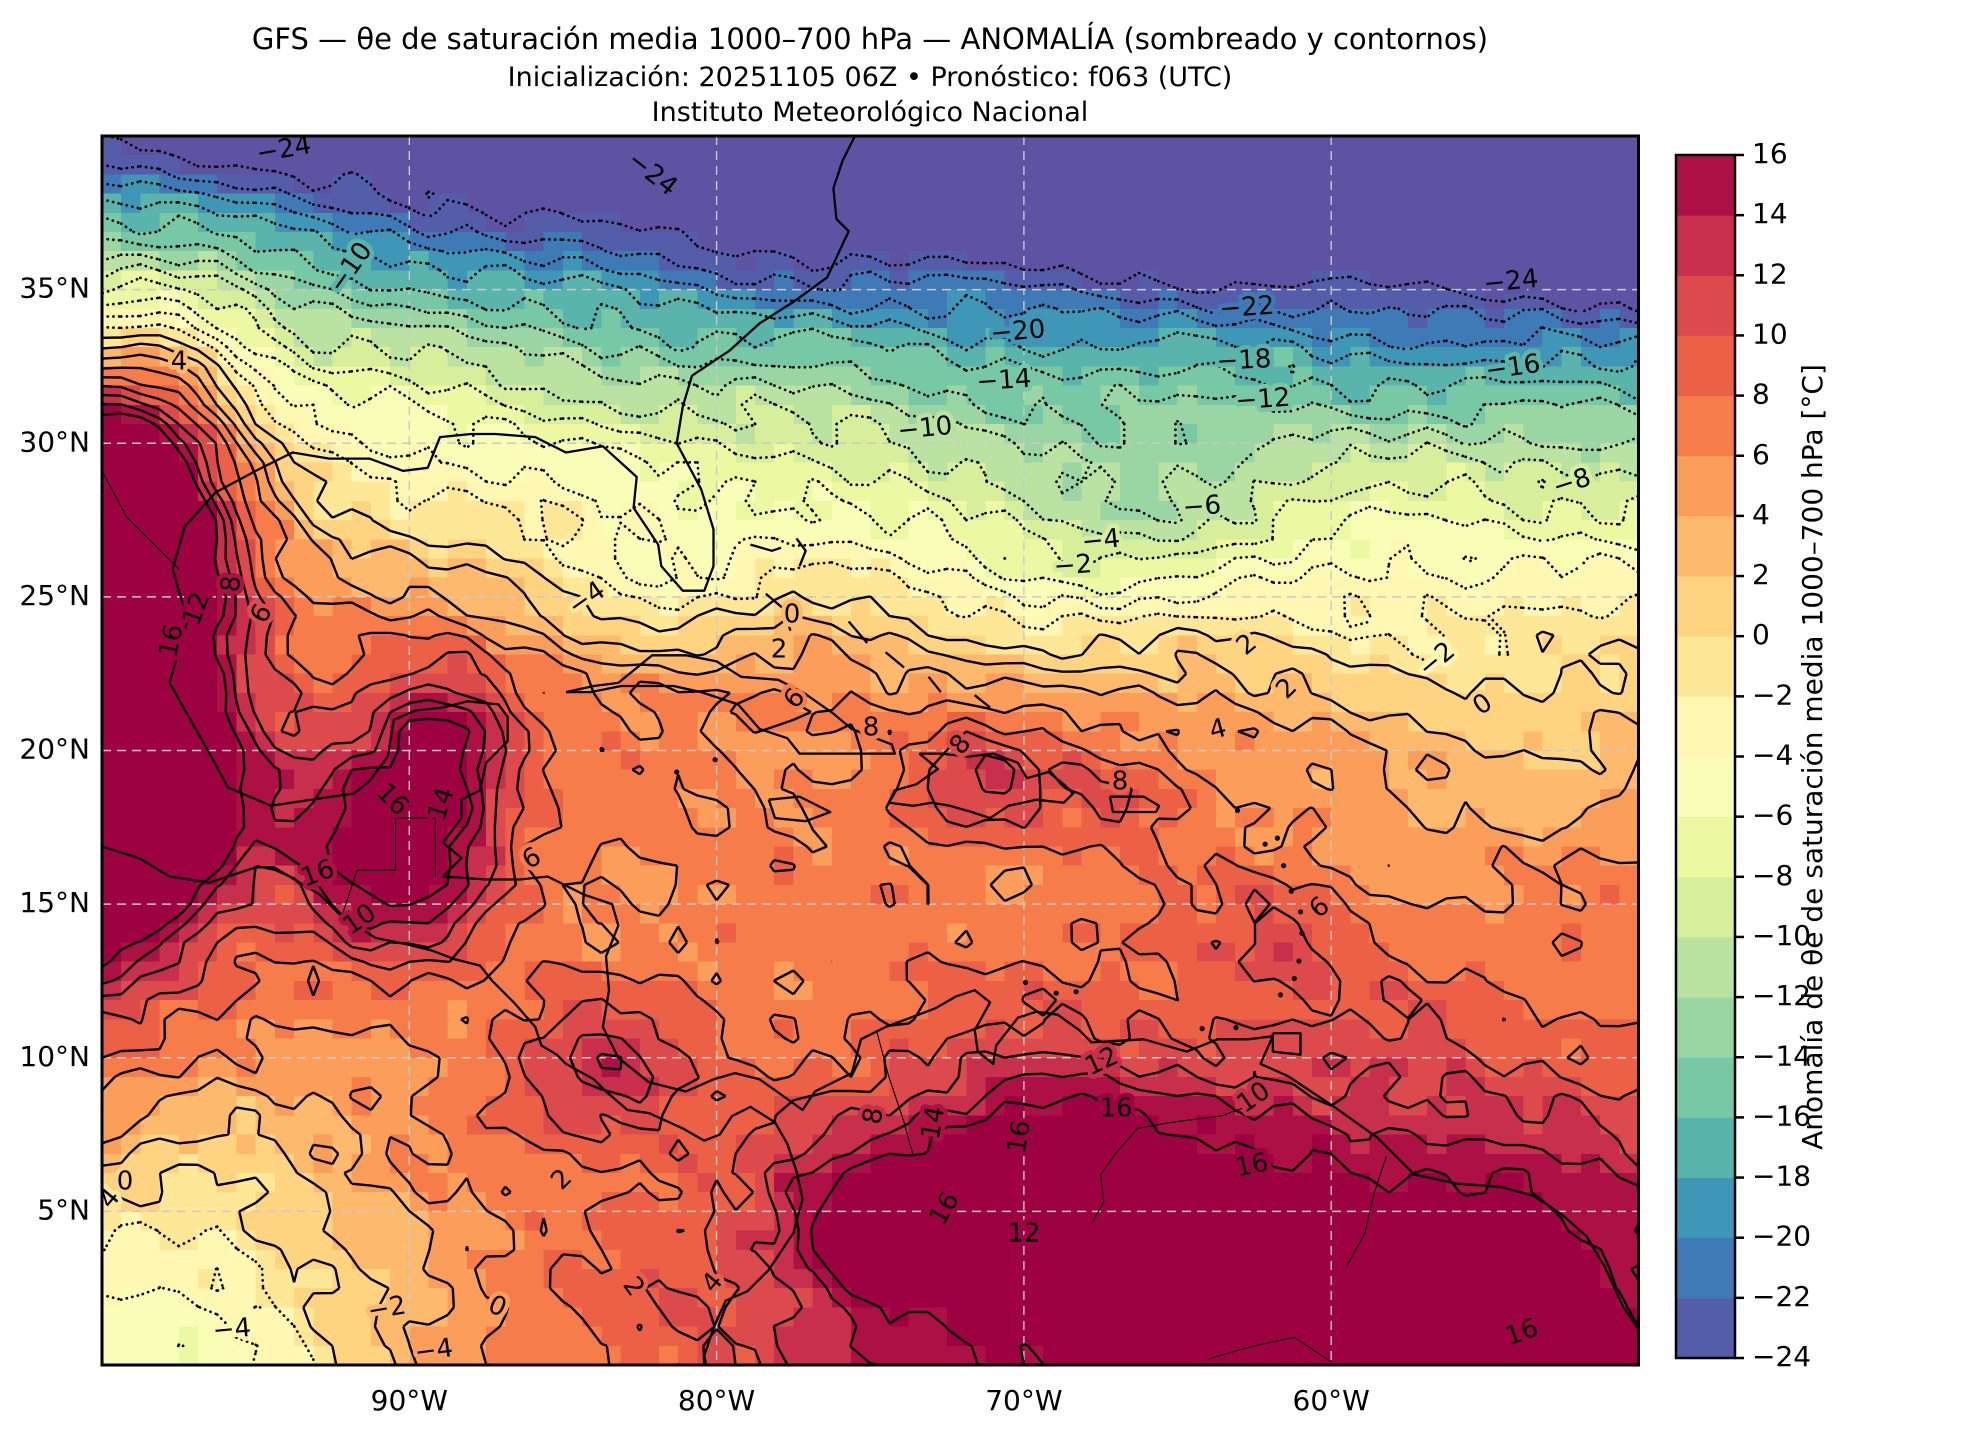  What do you see at coordinates (870, 1400) in the screenshot?
I see `x-axis-tick-labels: 90°W 80°W 70°W 60°W` at bounding box center [870, 1400].